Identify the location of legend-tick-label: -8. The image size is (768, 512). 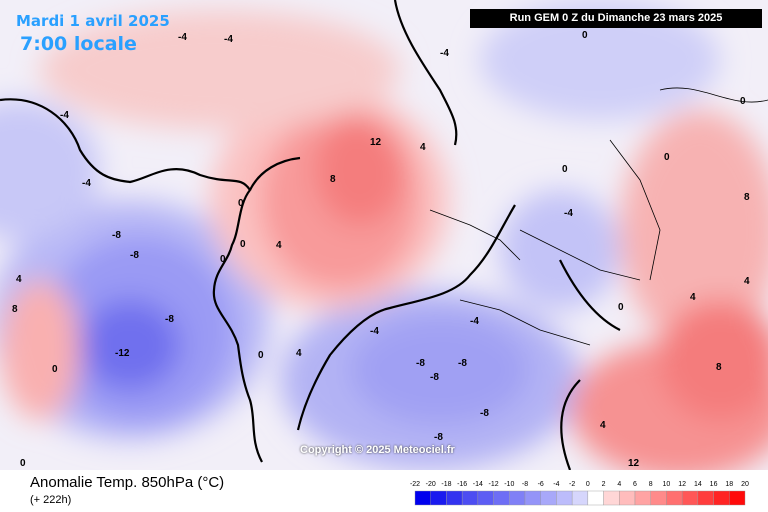
(525, 484).